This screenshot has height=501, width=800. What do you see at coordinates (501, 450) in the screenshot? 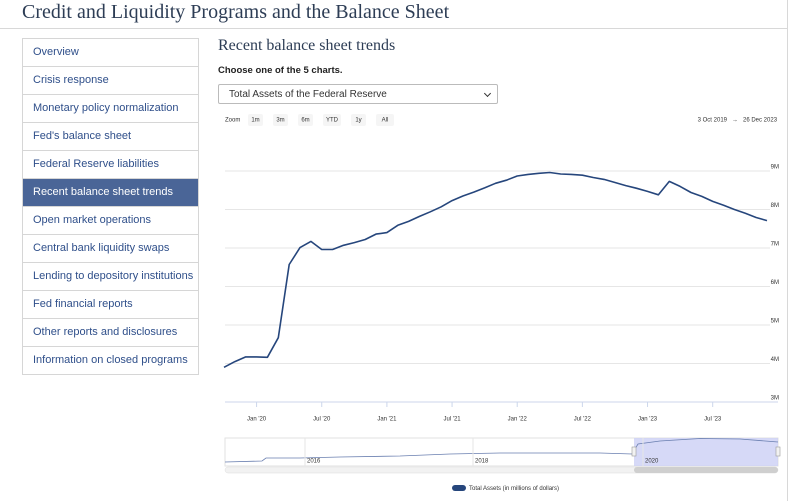
I see `navigator-line` at bounding box center [501, 450].